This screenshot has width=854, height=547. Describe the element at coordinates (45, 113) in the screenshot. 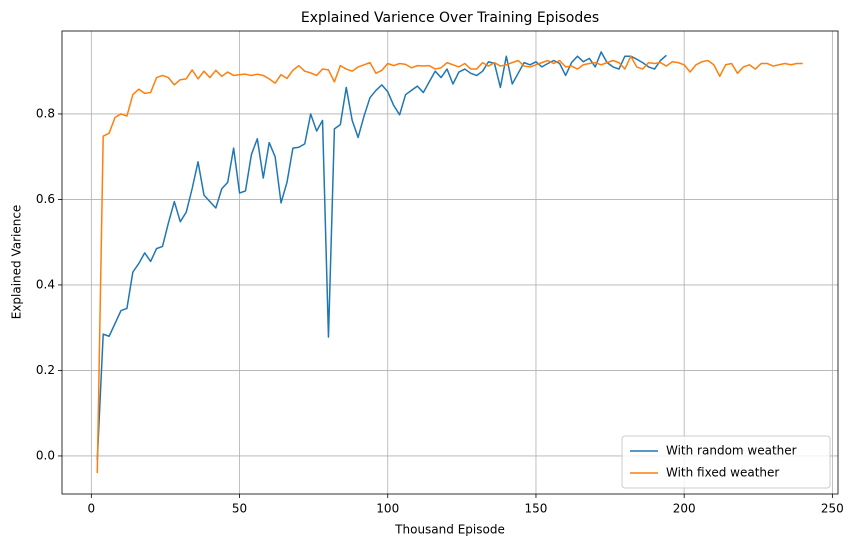

I see `y-tick-label: 0.8` at that location.